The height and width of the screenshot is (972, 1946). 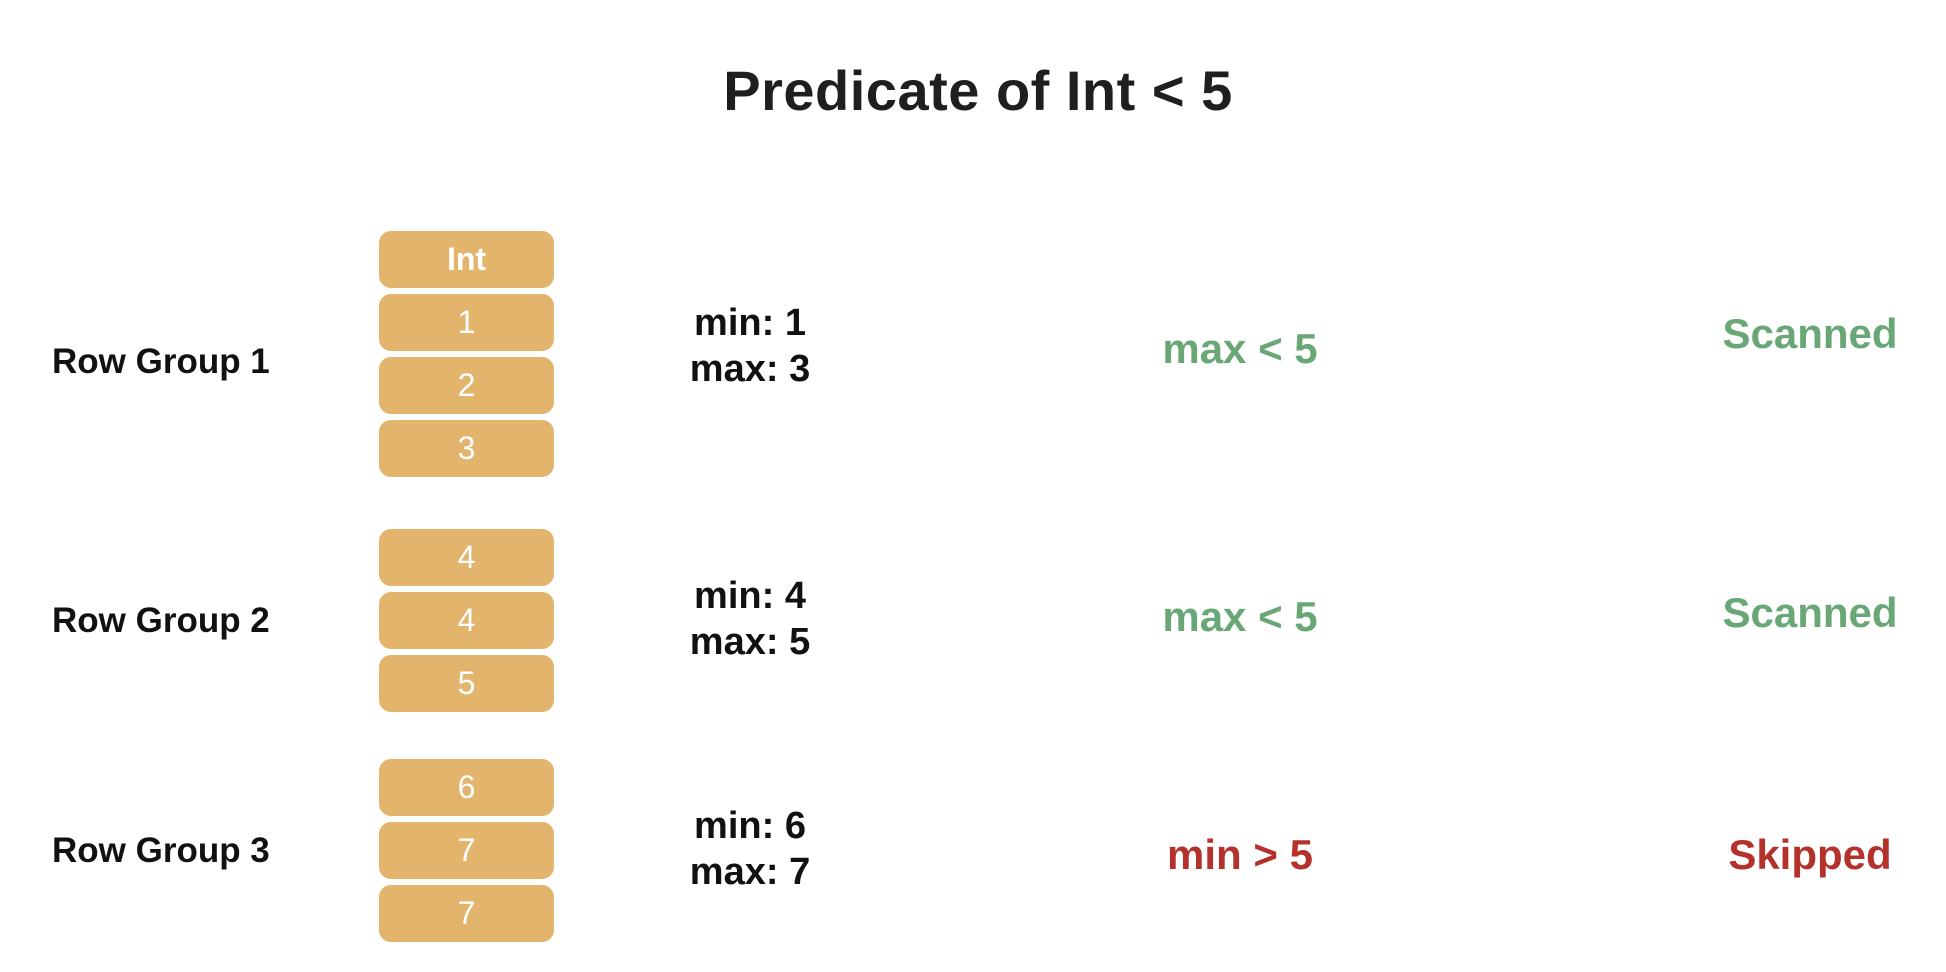 What do you see at coordinates (750, 826) in the screenshot?
I see `min-stat: min: 6` at bounding box center [750, 826].